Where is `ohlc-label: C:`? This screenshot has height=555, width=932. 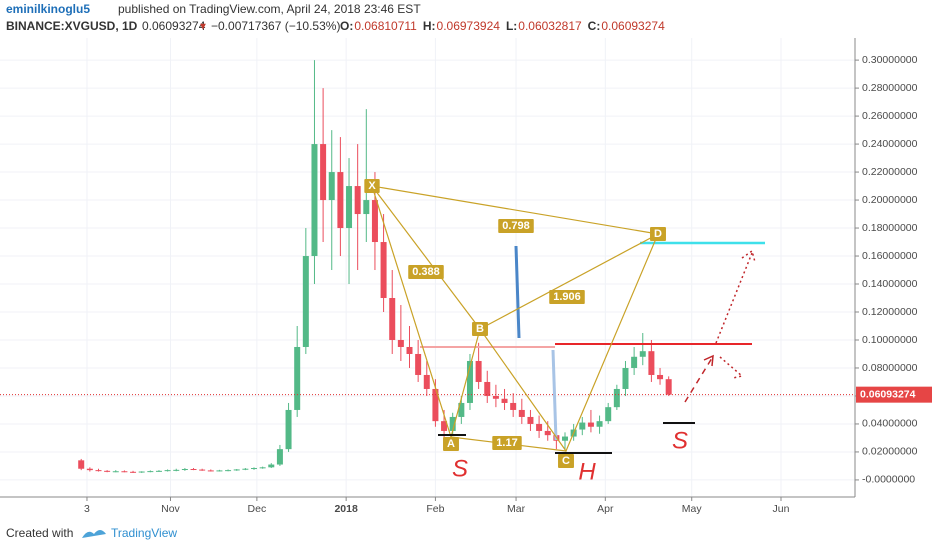 ohlc-label: C: is located at coordinates (594, 26).